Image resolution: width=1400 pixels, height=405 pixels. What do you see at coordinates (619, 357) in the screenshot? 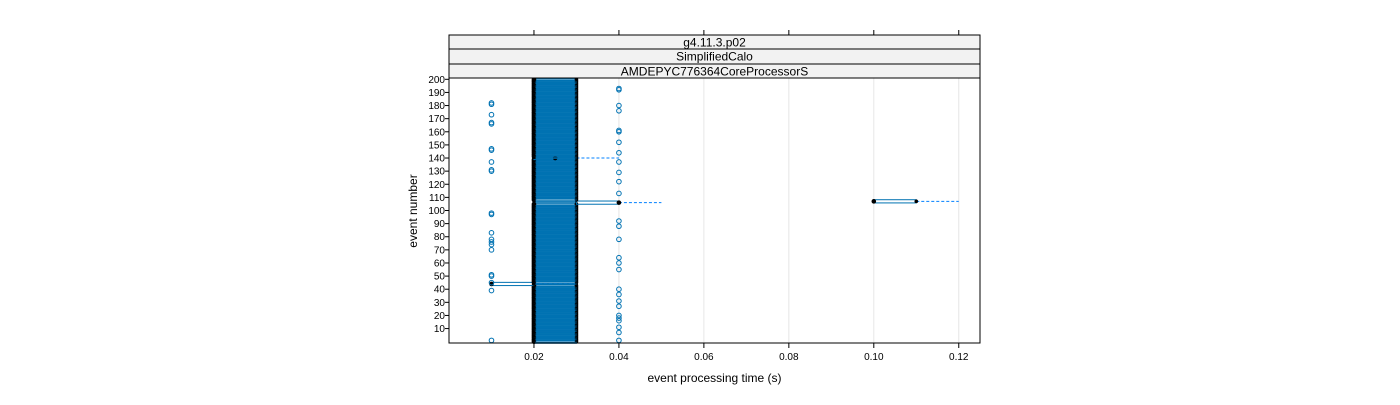
I see `x-tick-label: 0.04` at bounding box center [619, 357].